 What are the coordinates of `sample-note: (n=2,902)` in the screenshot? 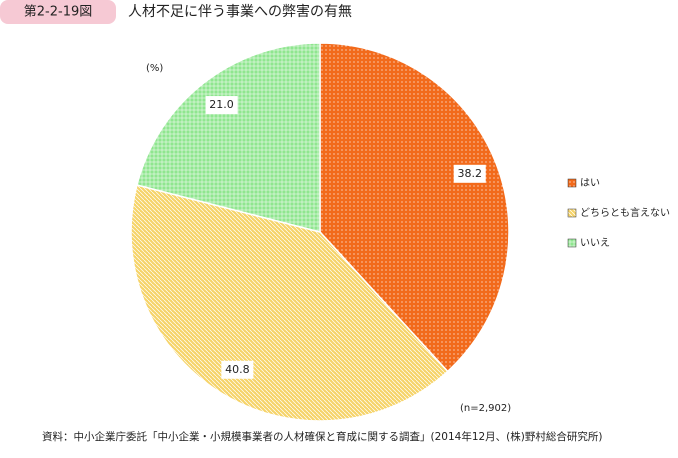 It's located at (485, 408).